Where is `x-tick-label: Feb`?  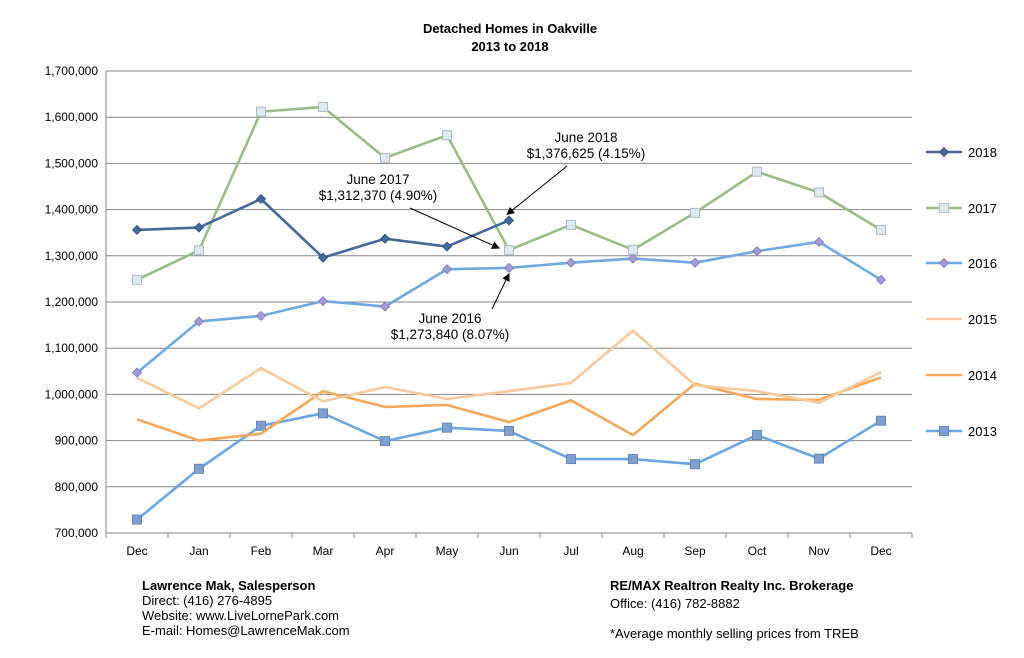 x-tick-label: Feb is located at coordinates (261, 551).